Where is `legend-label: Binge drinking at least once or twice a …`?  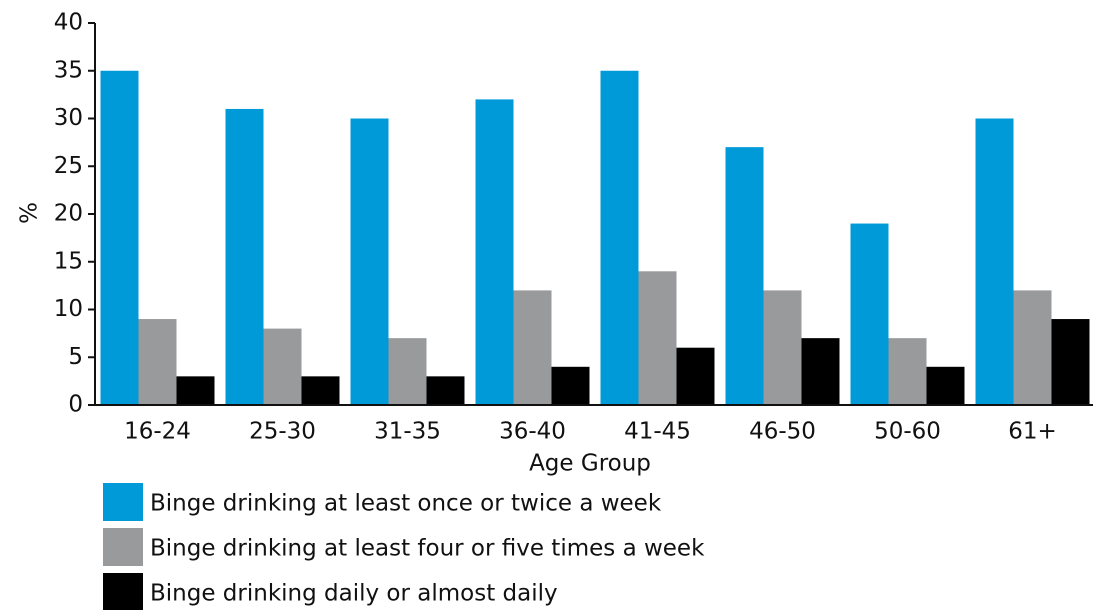
legend-label: Binge drinking at least once or twice a … is located at coordinates (406, 504).